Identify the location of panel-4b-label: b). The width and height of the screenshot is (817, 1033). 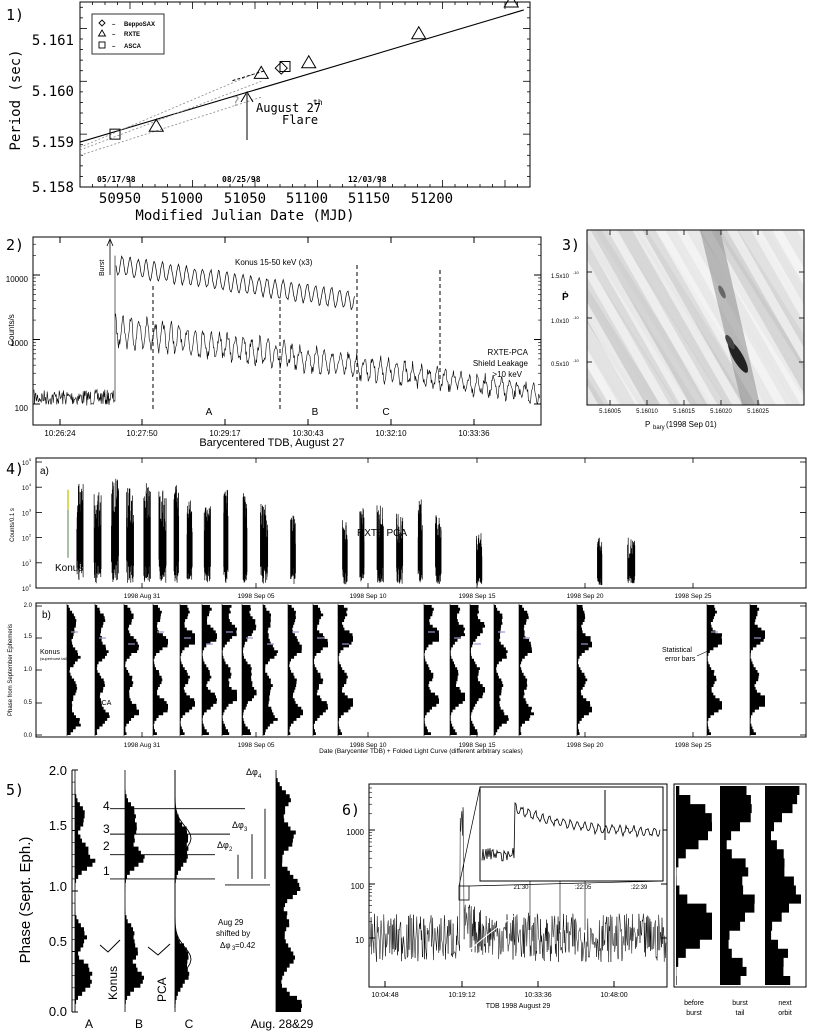
(46, 615).